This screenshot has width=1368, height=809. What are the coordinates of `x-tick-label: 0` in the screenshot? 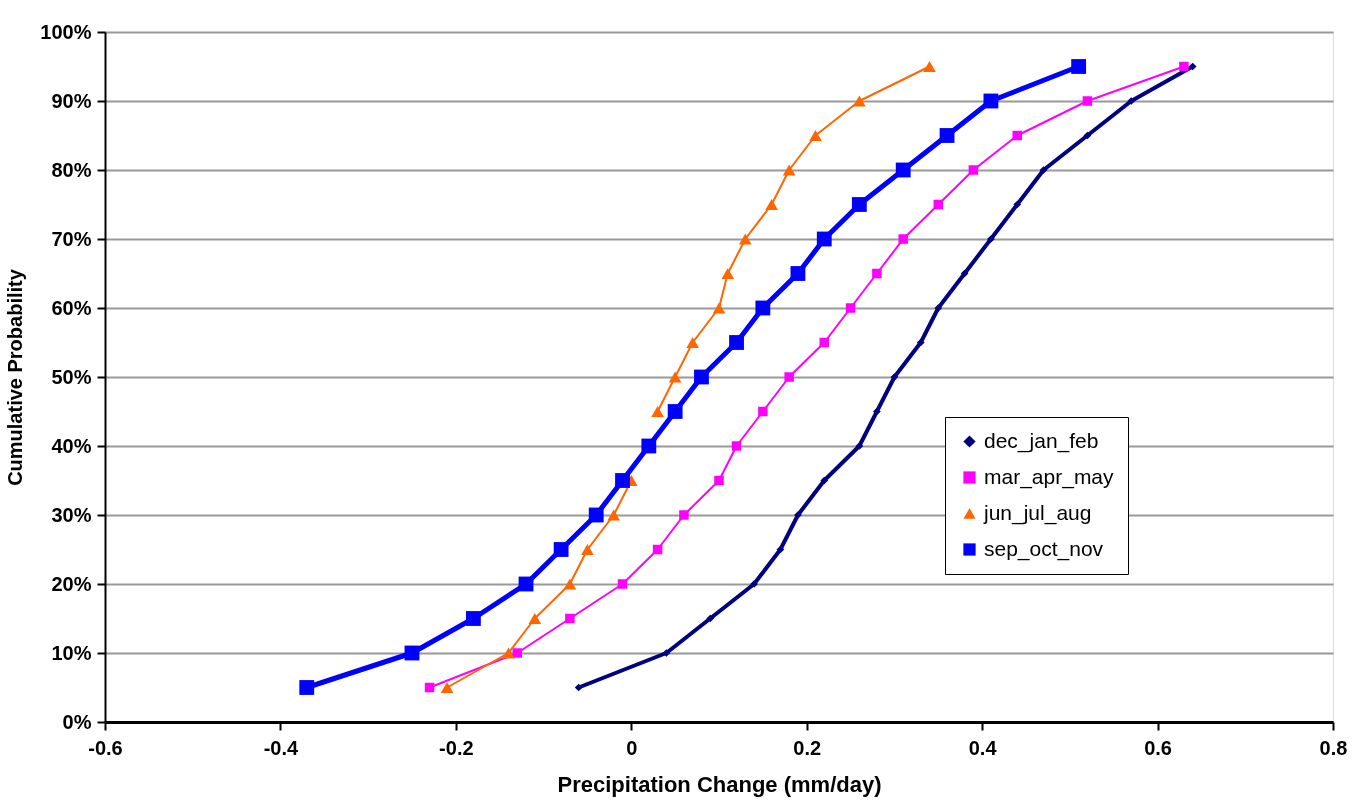 It's located at (632, 747).